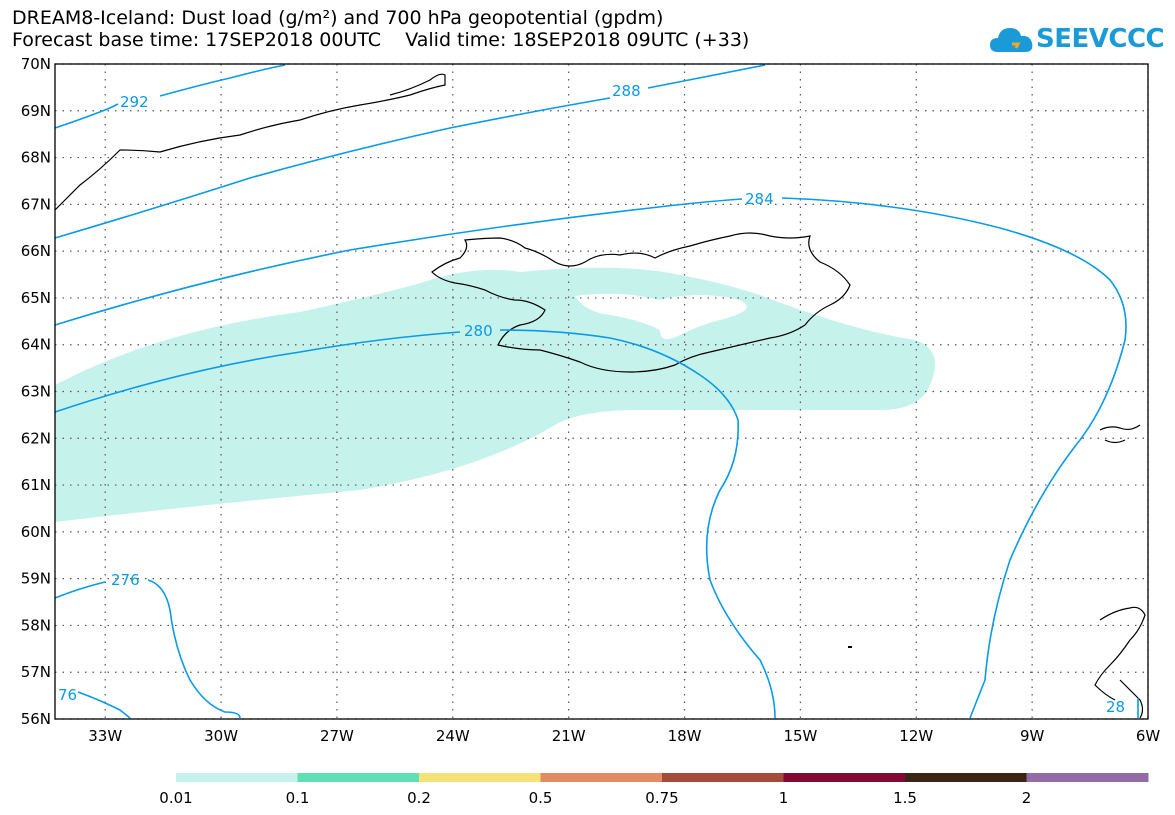  What do you see at coordinates (36, 345) in the screenshot?
I see `lat-label: 64N` at bounding box center [36, 345].